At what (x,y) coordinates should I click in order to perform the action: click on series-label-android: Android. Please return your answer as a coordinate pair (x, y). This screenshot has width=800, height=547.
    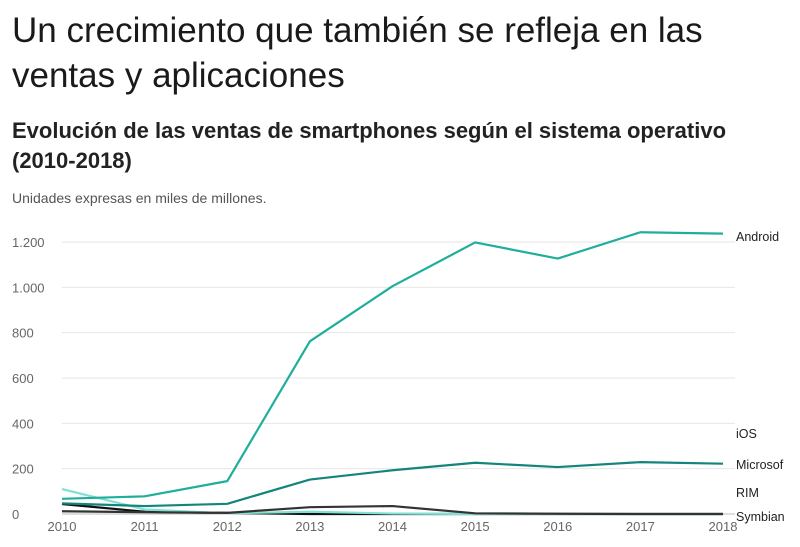
    Looking at the image, I should click on (757, 237).